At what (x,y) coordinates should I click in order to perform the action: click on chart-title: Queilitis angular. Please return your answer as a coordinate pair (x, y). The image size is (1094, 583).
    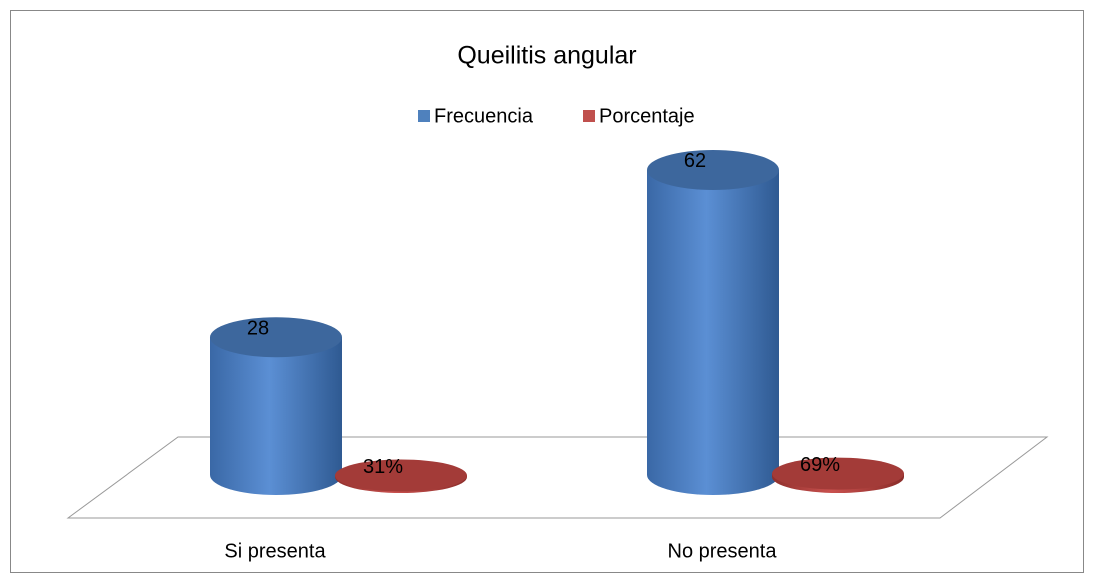
    Looking at the image, I should click on (546, 56).